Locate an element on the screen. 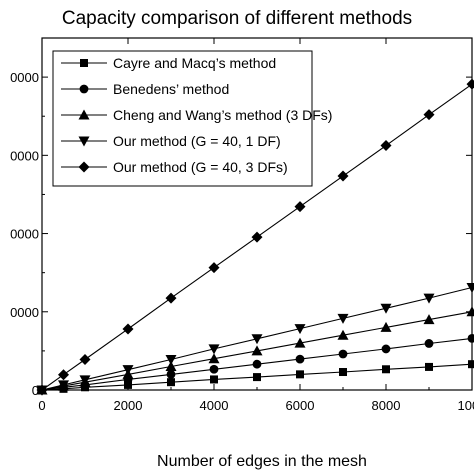 This screenshot has height=474, width=474. x-tick-label: 4000 is located at coordinates (214, 405).